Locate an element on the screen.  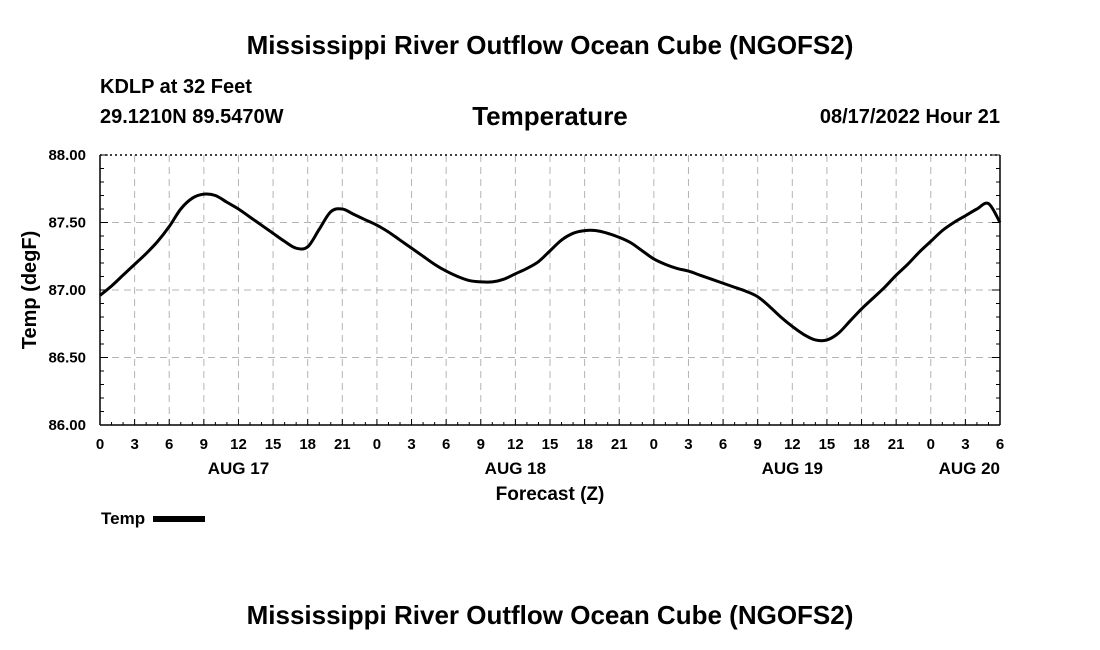
forecast-datetime: 08/17/2022 Hour 21 is located at coordinates (909, 117).